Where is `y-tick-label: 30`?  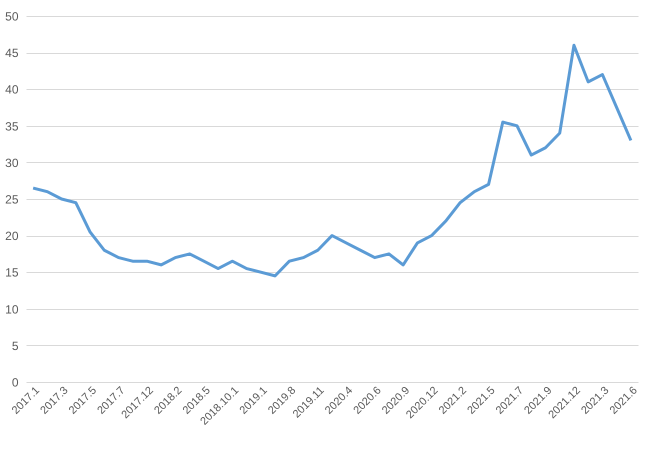
y-tick-label: 30 is located at coordinates (12, 163).